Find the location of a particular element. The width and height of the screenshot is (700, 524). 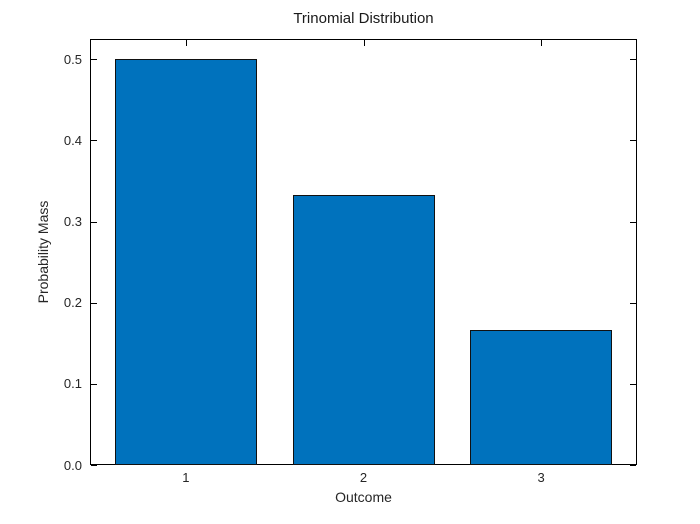

y-tick-label-0.3: 0.3 is located at coordinates (72, 222).